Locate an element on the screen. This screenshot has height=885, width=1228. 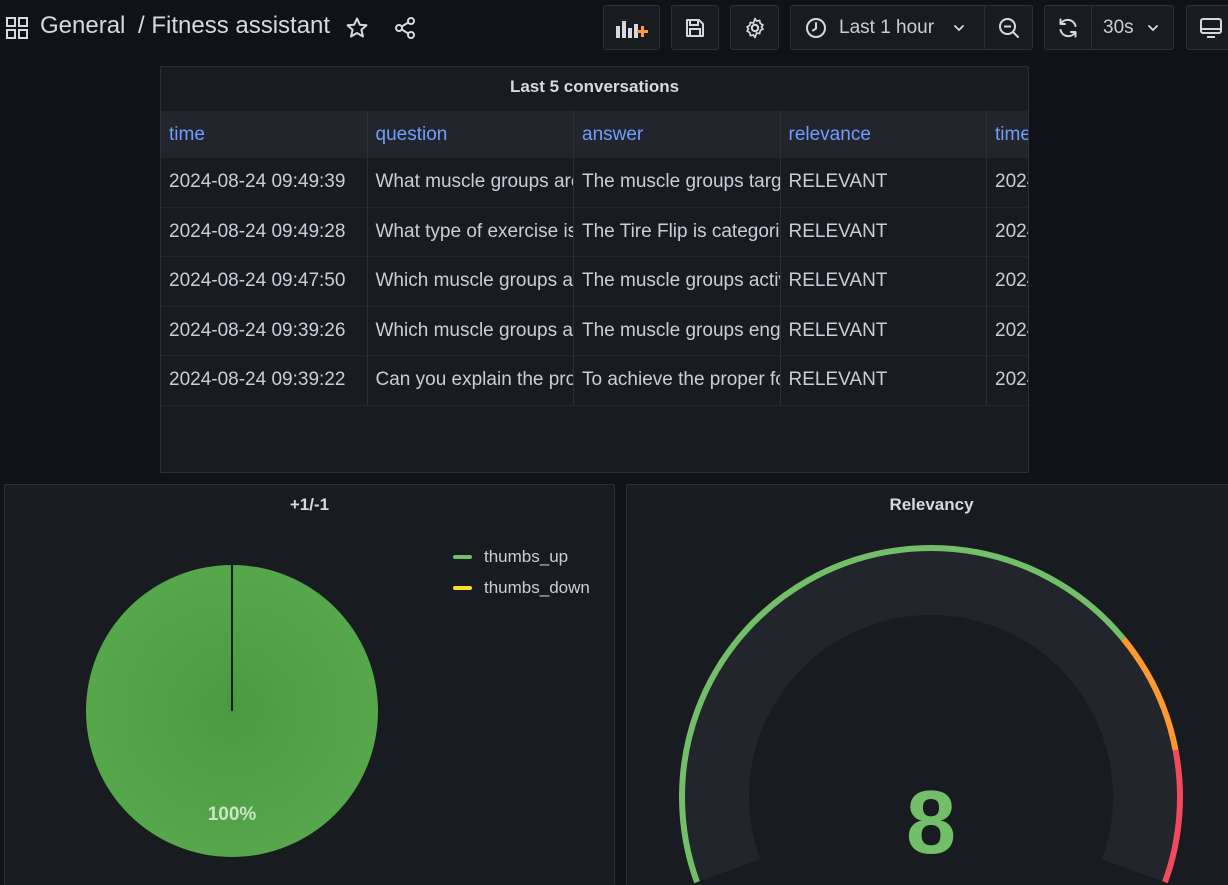
column-header-time: time is located at coordinates (264, 134).